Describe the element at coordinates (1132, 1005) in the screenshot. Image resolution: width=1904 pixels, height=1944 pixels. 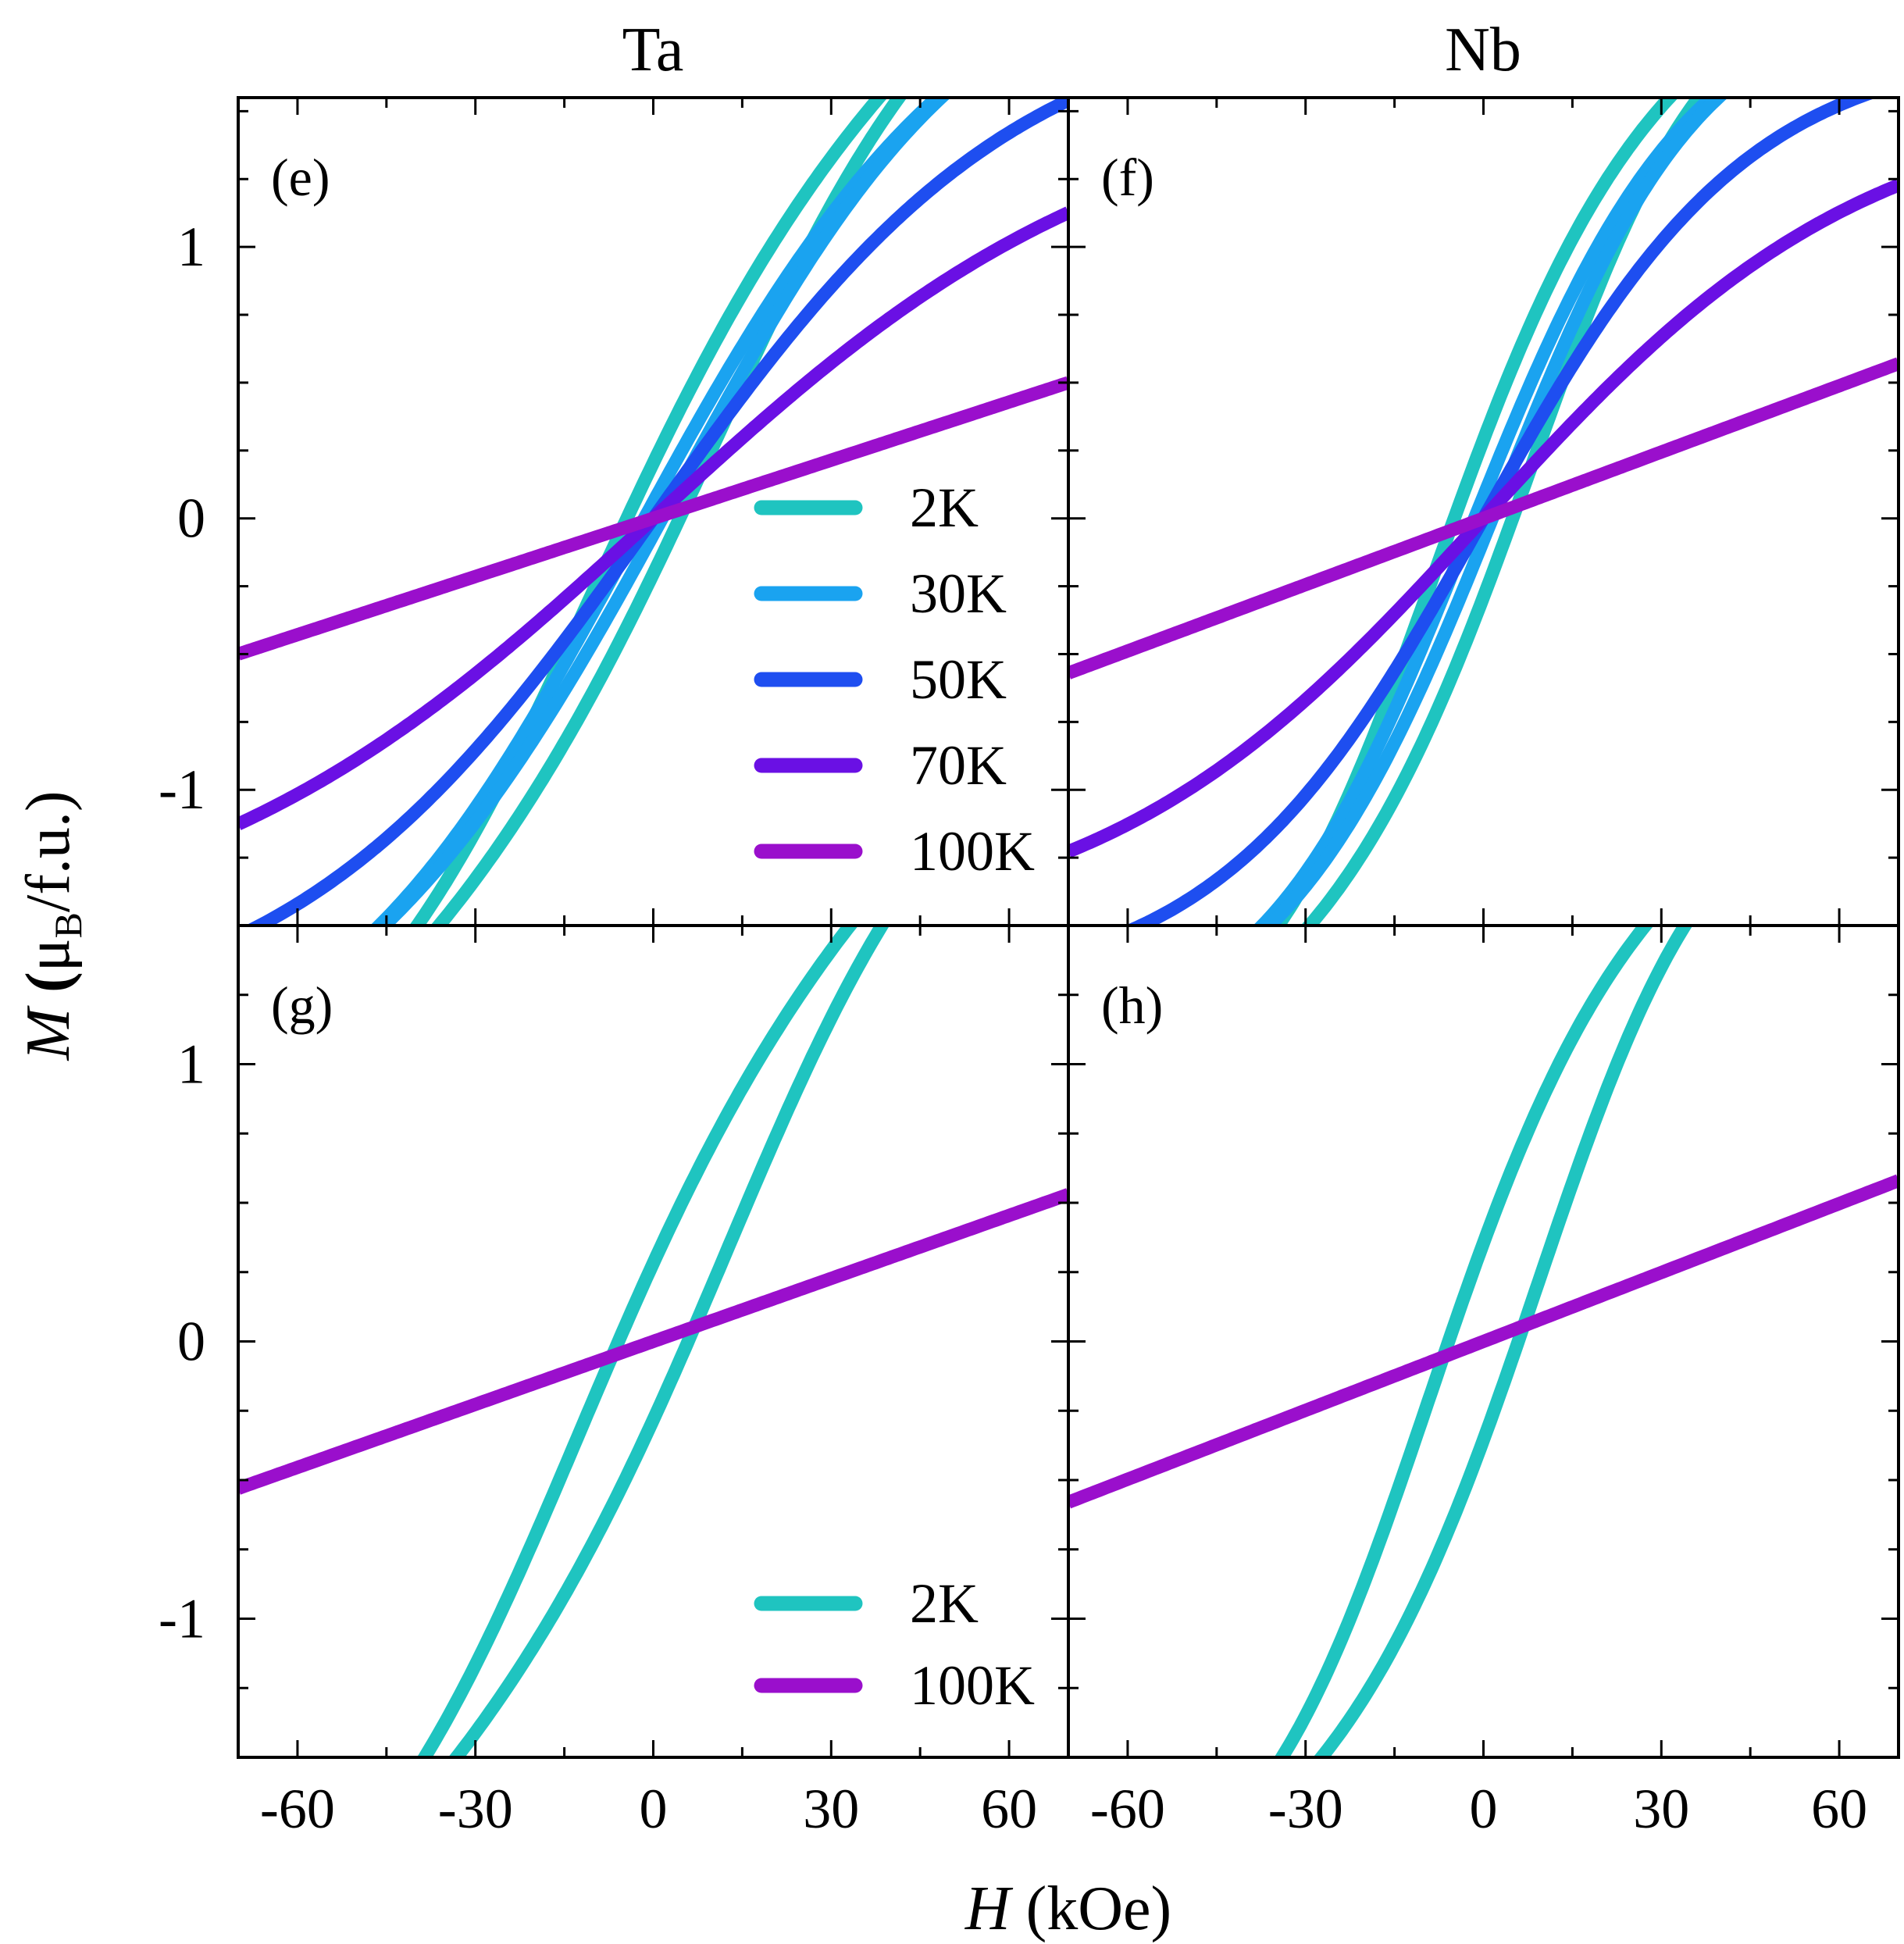
I see `panel-h-label: (h)` at that location.